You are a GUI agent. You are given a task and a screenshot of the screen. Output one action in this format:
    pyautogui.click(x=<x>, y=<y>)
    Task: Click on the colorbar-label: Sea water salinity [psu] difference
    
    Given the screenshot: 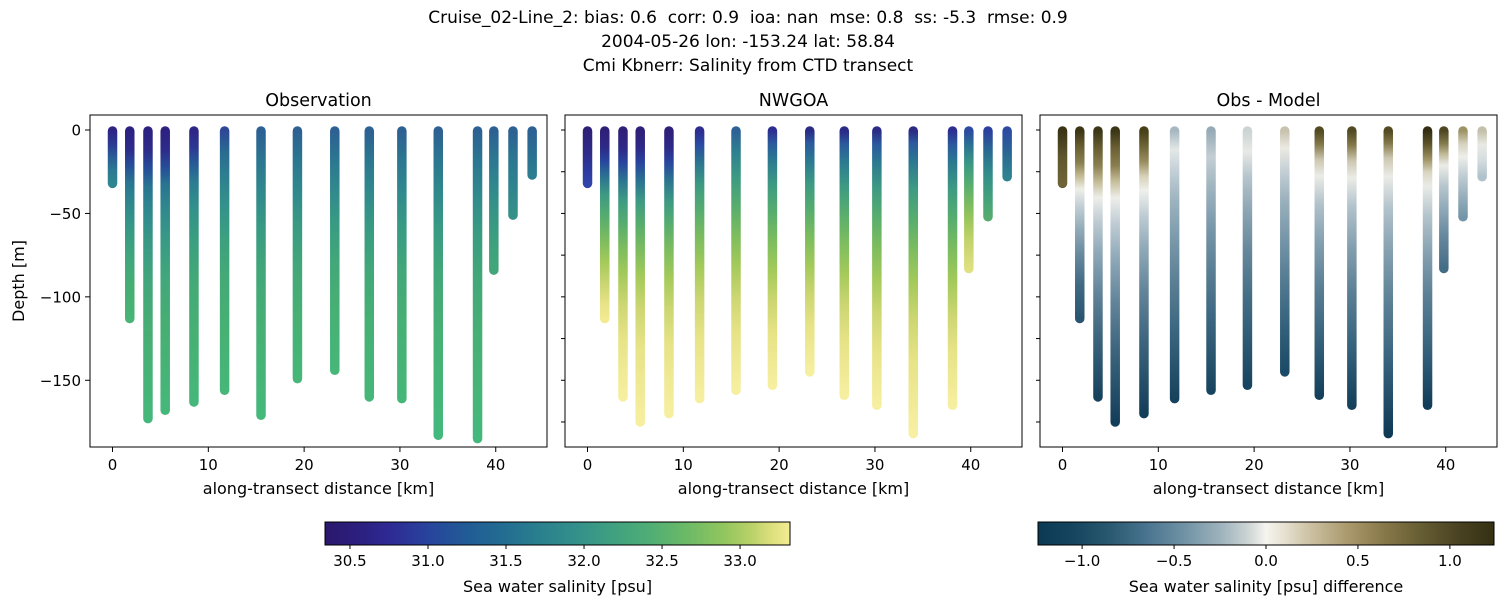 What is the action you would take?
    pyautogui.click(x=1266, y=586)
    